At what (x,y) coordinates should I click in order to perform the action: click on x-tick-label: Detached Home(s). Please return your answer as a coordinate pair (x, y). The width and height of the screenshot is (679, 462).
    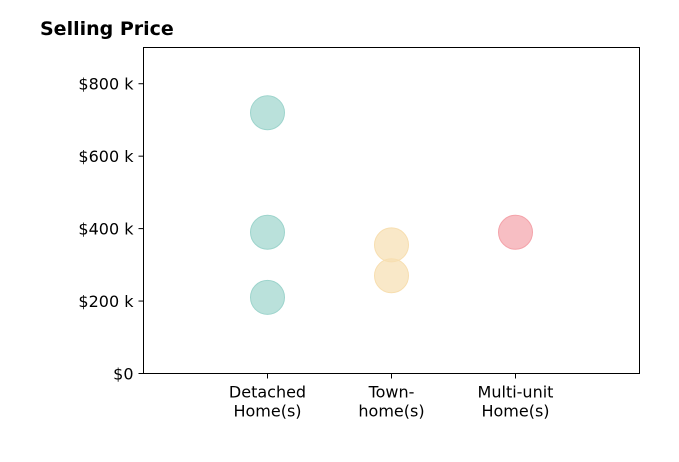
    Looking at the image, I should click on (267, 402).